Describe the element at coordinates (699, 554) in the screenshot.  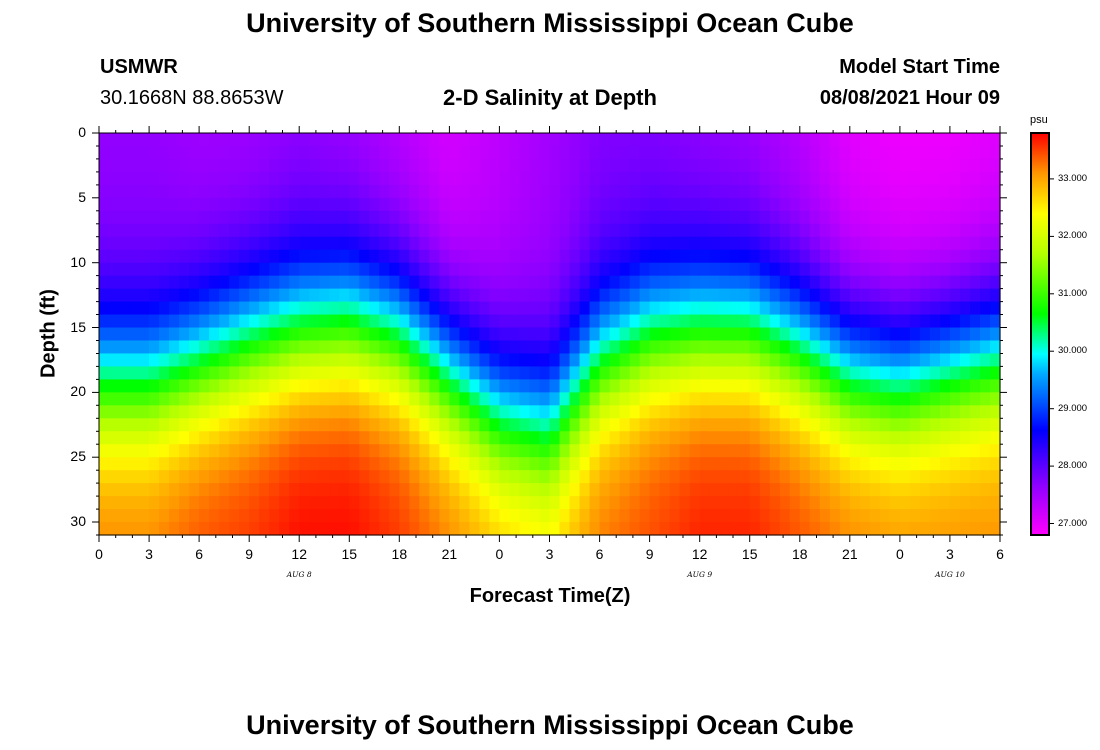
I see `x-tick-label: 12` at that location.